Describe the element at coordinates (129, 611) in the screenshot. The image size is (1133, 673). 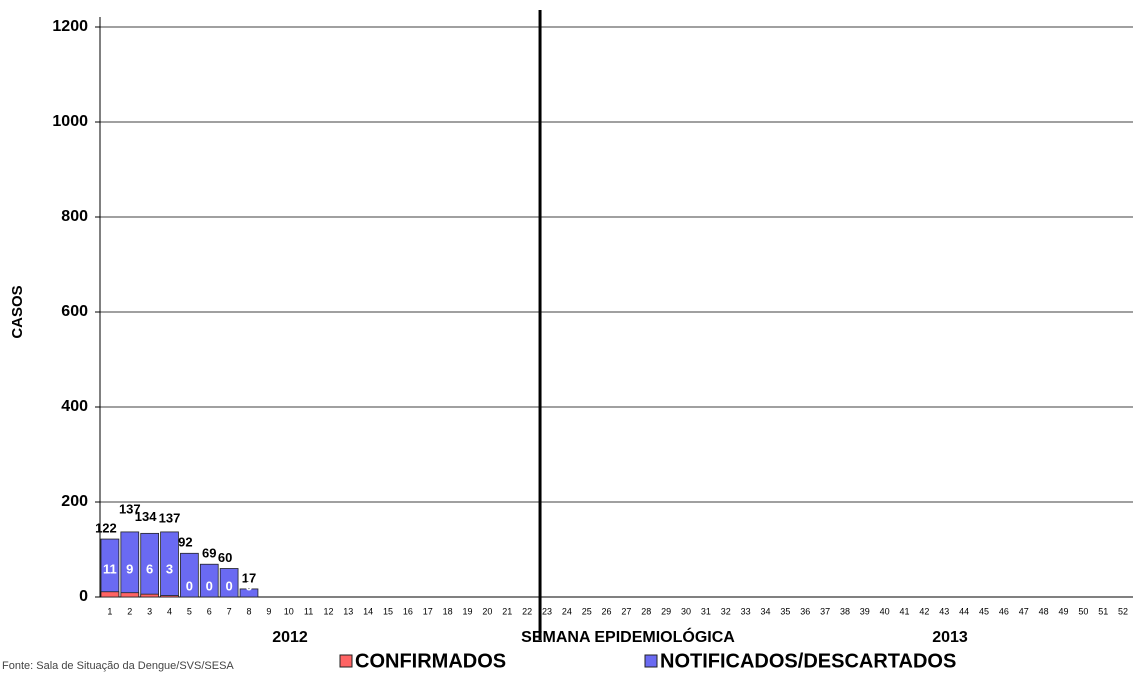
I see `x-tick-label: 2` at that location.